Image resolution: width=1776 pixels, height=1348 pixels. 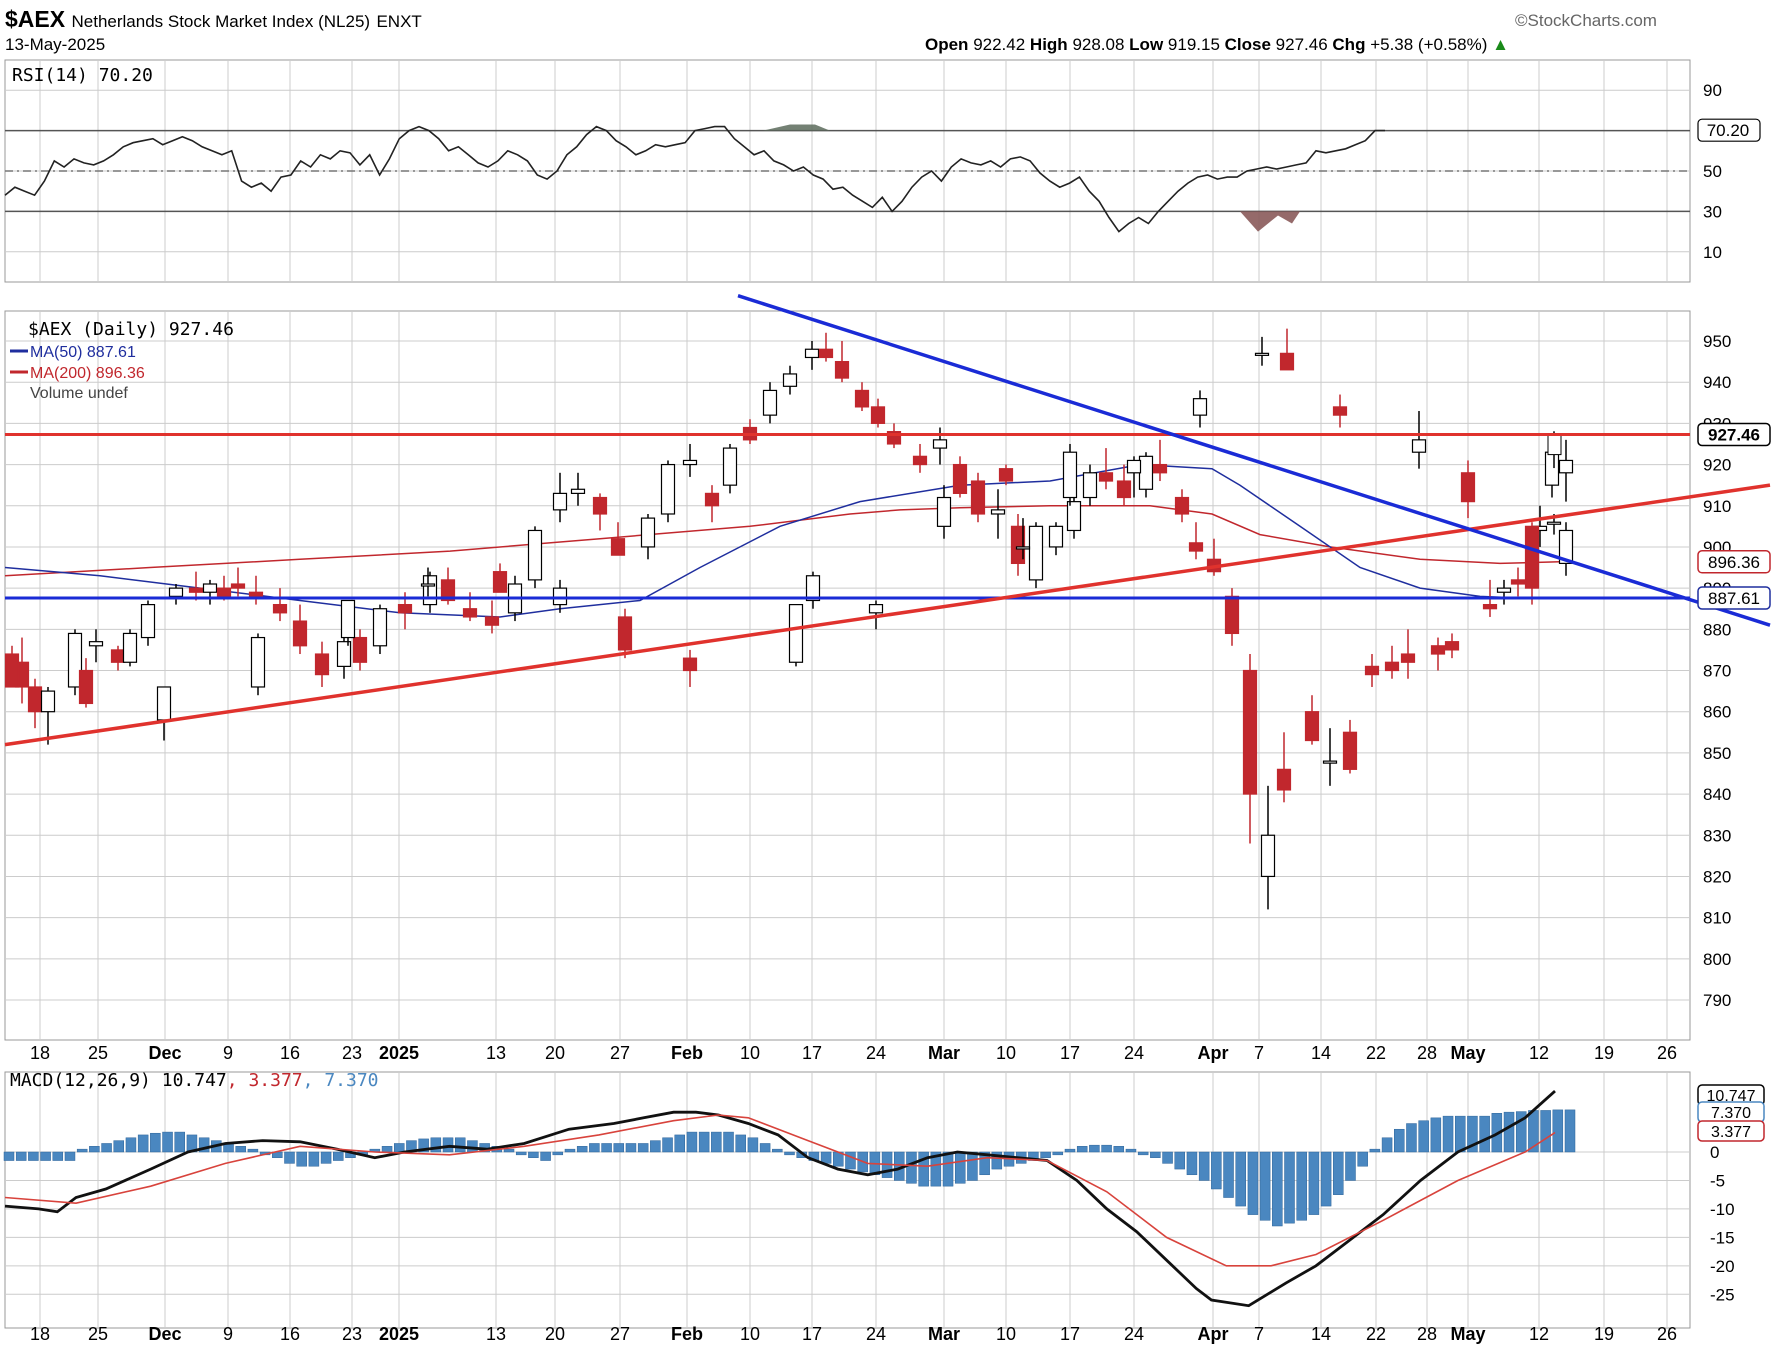 What do you see at coordinates (620, 1334) in the screenshot?
I see `x-tick-label: 27` at bounding box center [620, 1334].